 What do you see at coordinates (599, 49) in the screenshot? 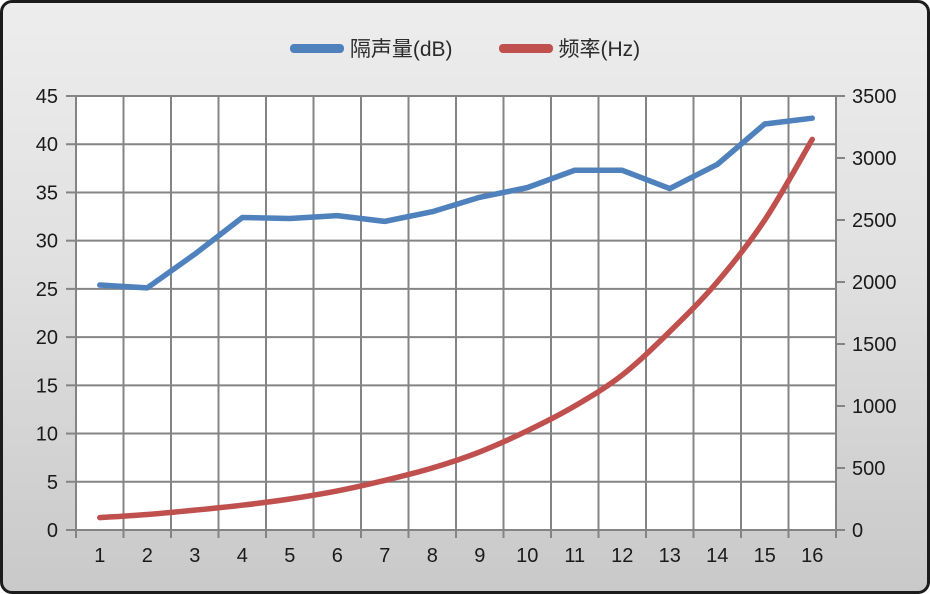
I see `legend-label-frequency: 频率(Hz)` at bounding box center [599, 49].